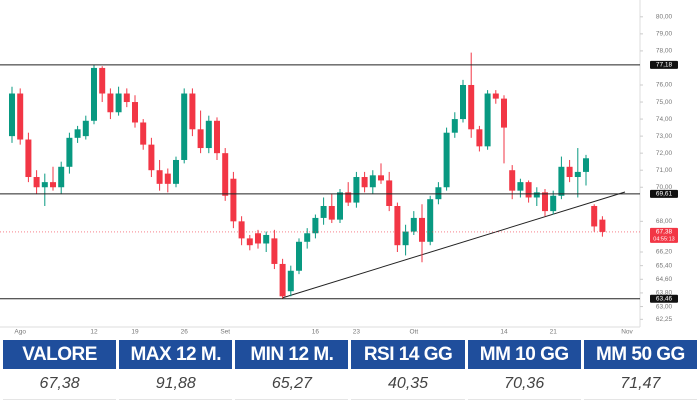 The height and width of the screenshot is (400, 700). I want to click on y-tick-label: 79,00, so click(664, 34).